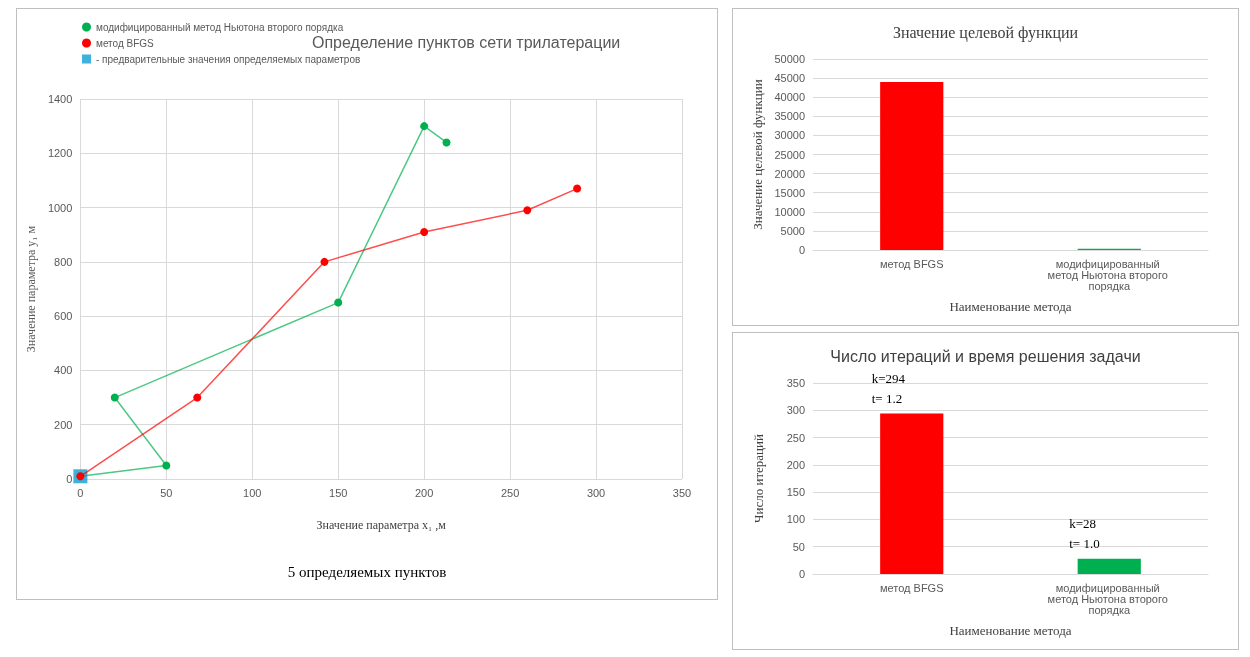 This screenshot has width=1250, height=657. I want to click on y-tick-label: 5000, so click(792, 230).